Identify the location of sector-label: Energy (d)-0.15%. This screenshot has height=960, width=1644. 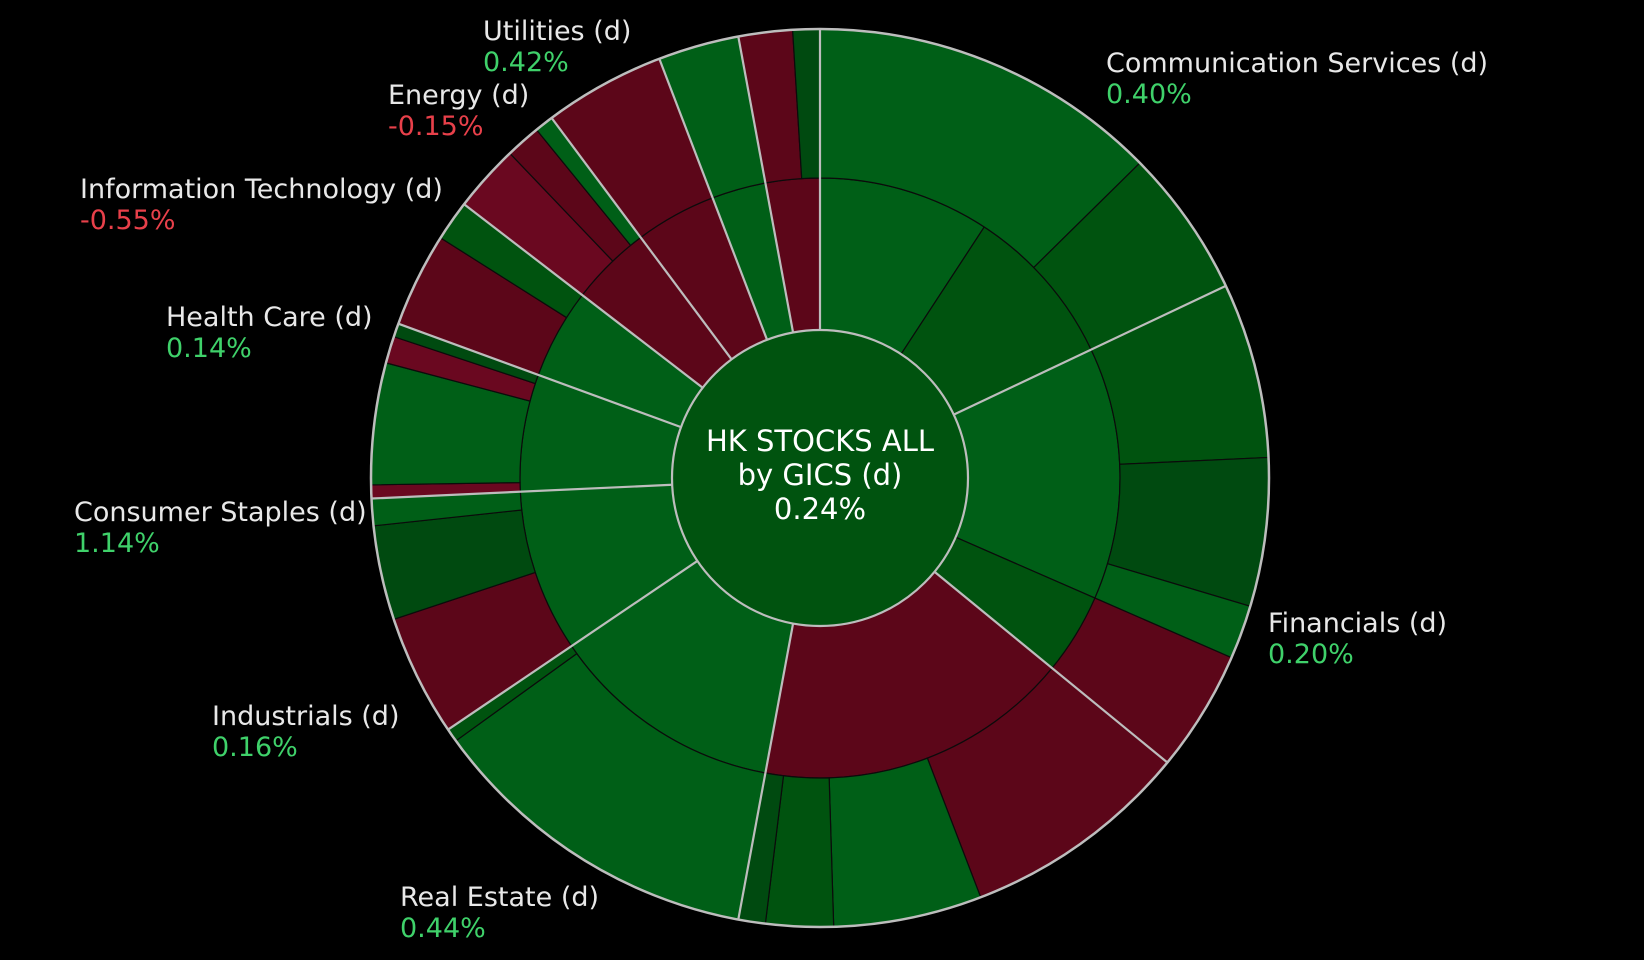
(458, 111).